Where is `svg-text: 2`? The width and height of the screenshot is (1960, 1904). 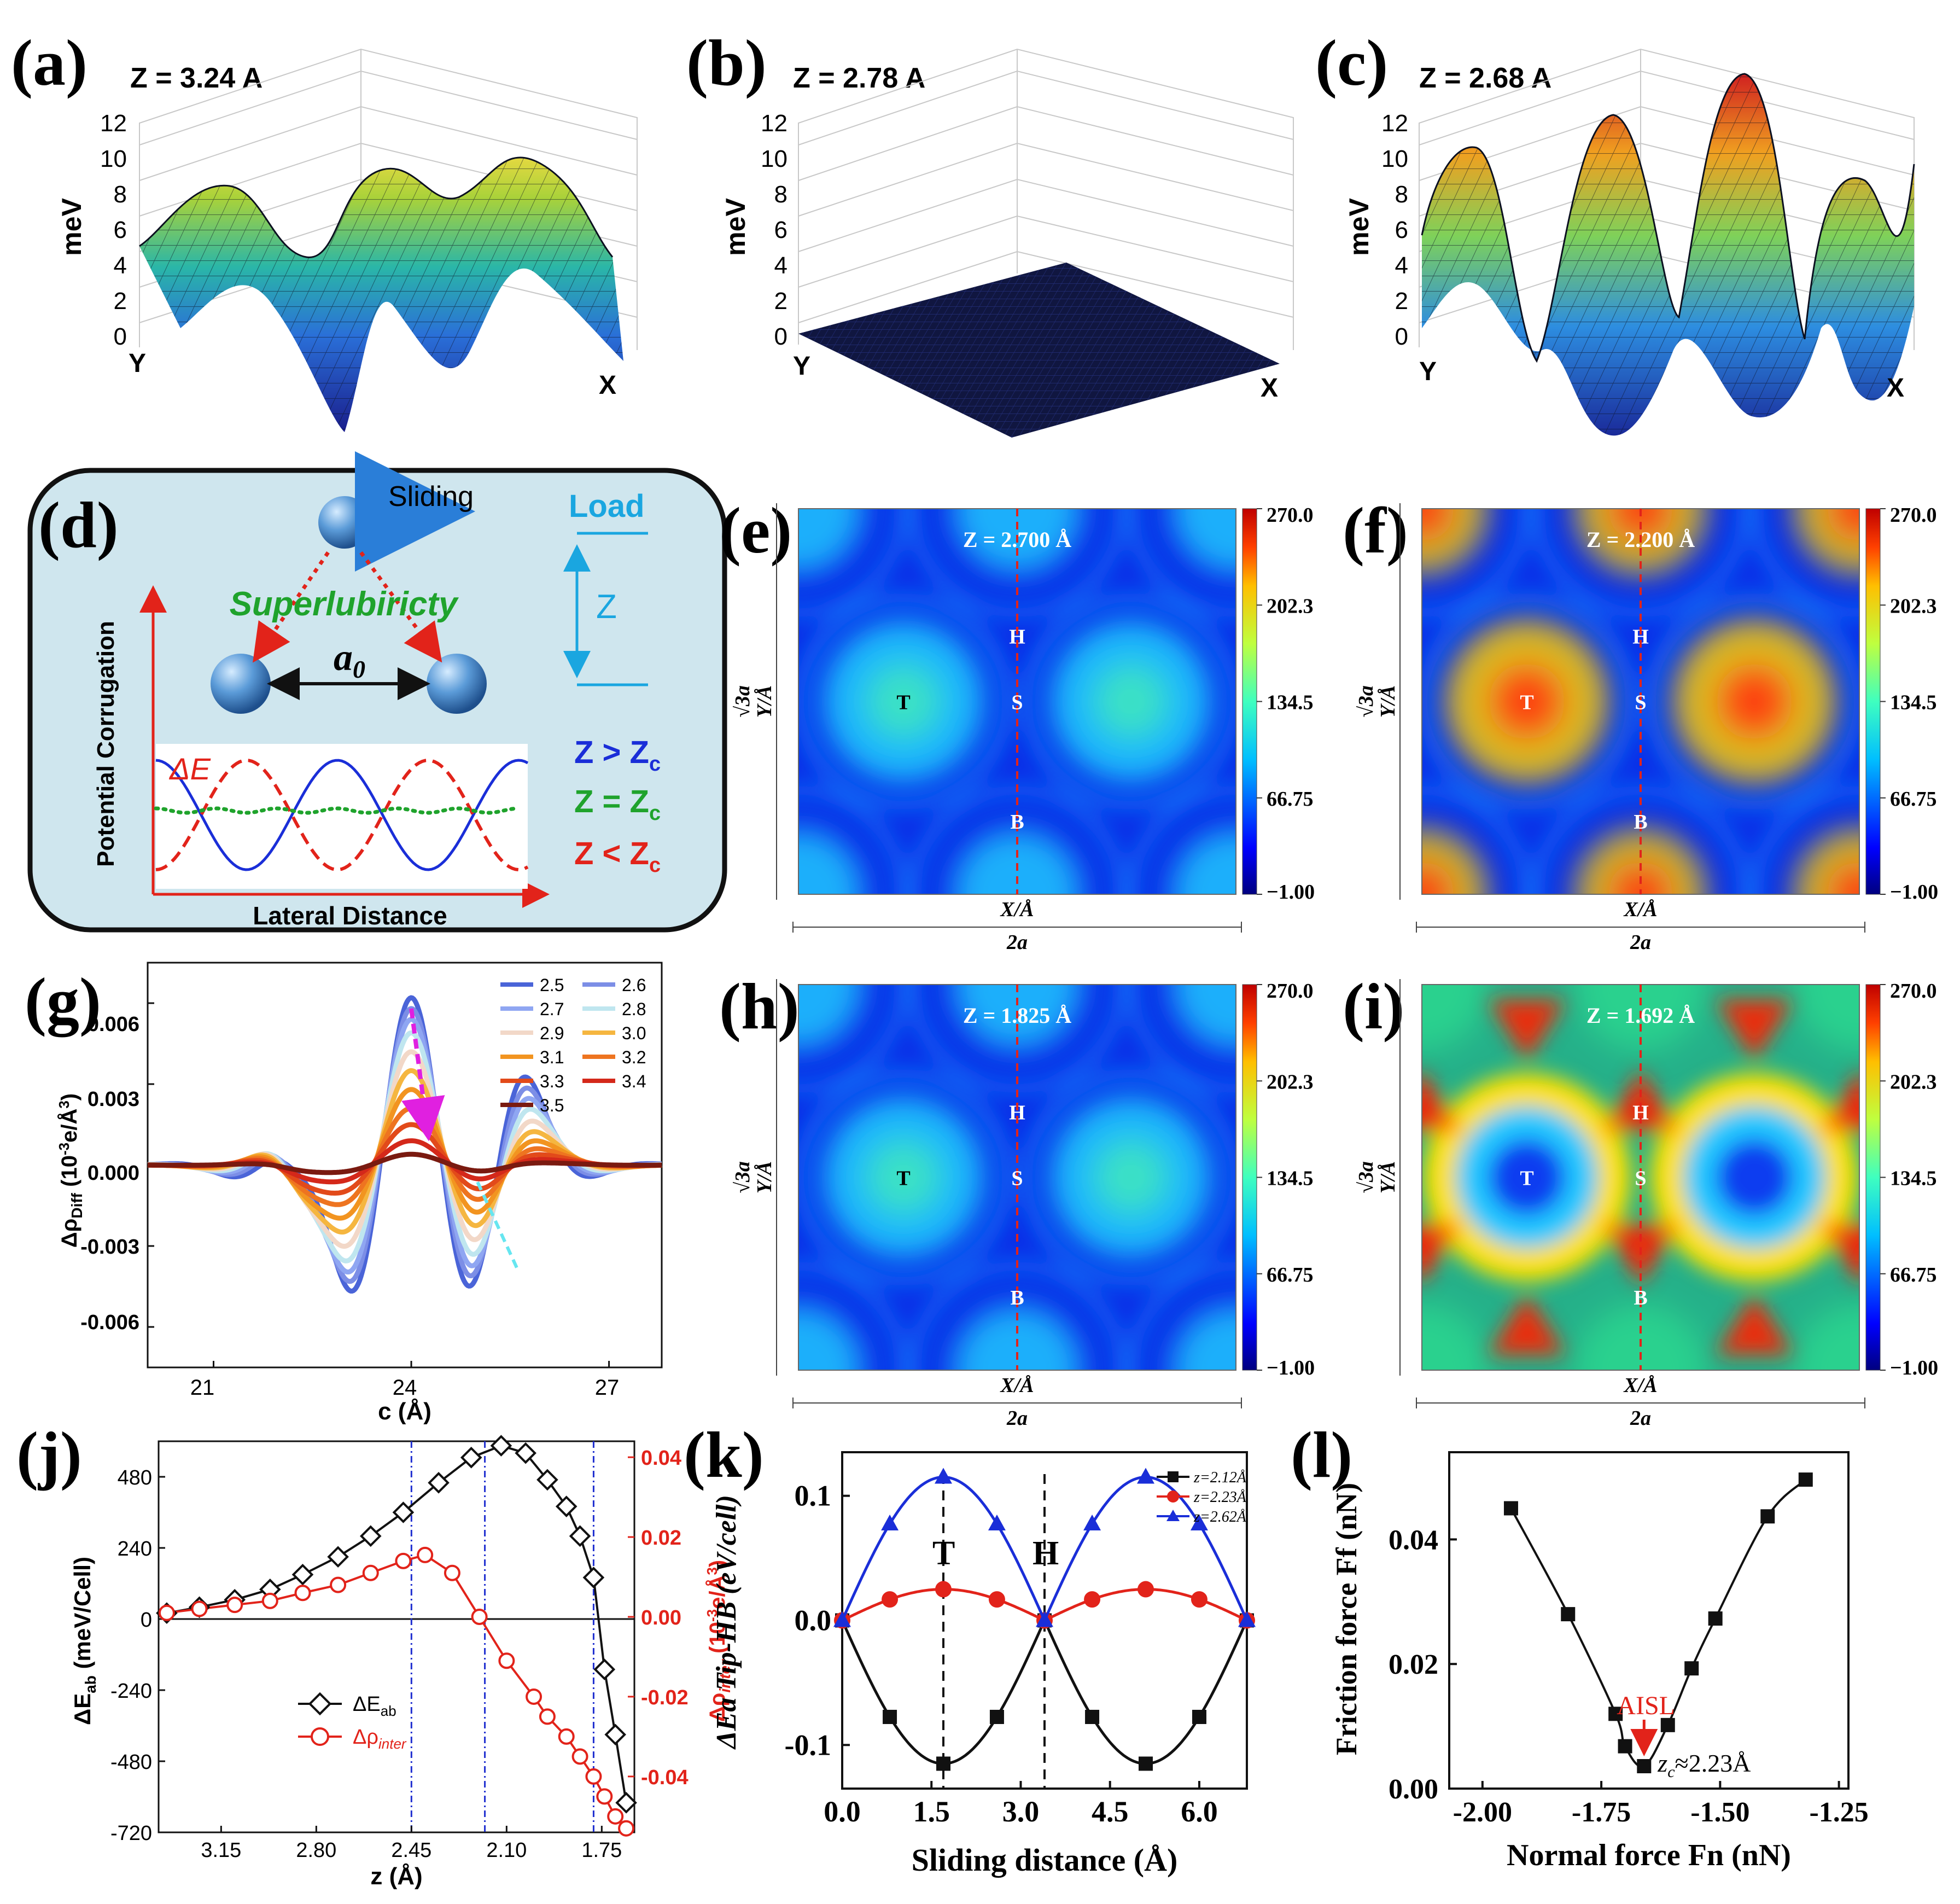
svg-text: 2 is located at coordinates (781, 301).